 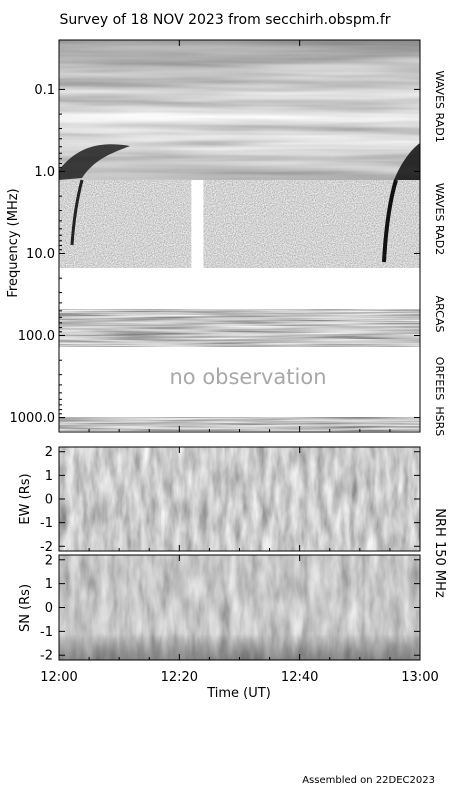 I want to click on arcas-band, so click(x=239, y=328).